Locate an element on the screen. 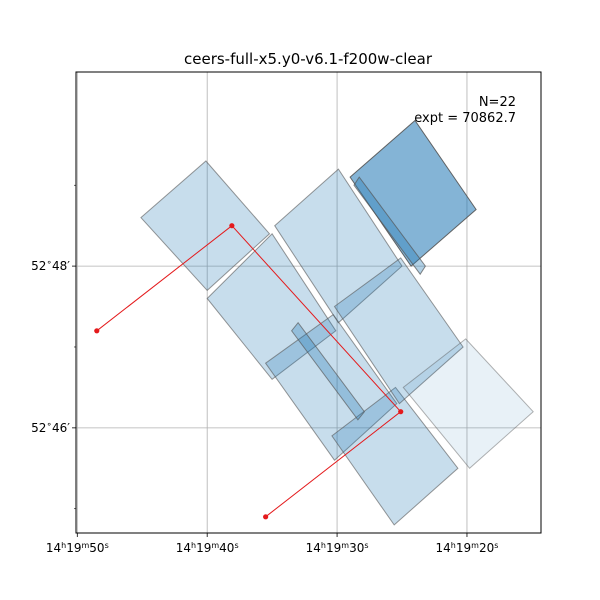 Image resolution: width=600 pixels, height=600 pixels. chart-title: ceers-full-x5.y0-v6.1-f200w-clear is located at coordinates (308, 59).